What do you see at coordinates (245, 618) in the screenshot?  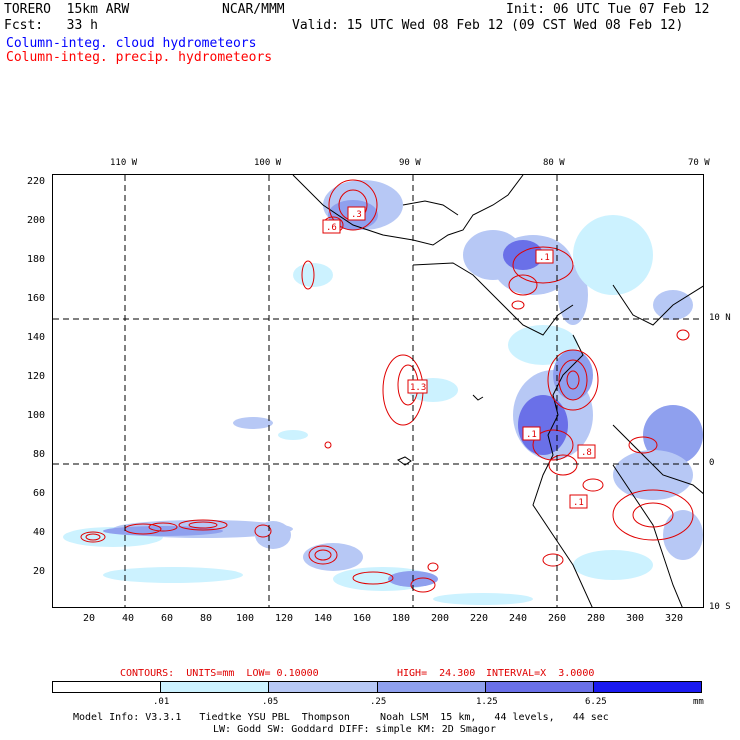 I see `x-tick: 100` at bounding box center [245, 618].